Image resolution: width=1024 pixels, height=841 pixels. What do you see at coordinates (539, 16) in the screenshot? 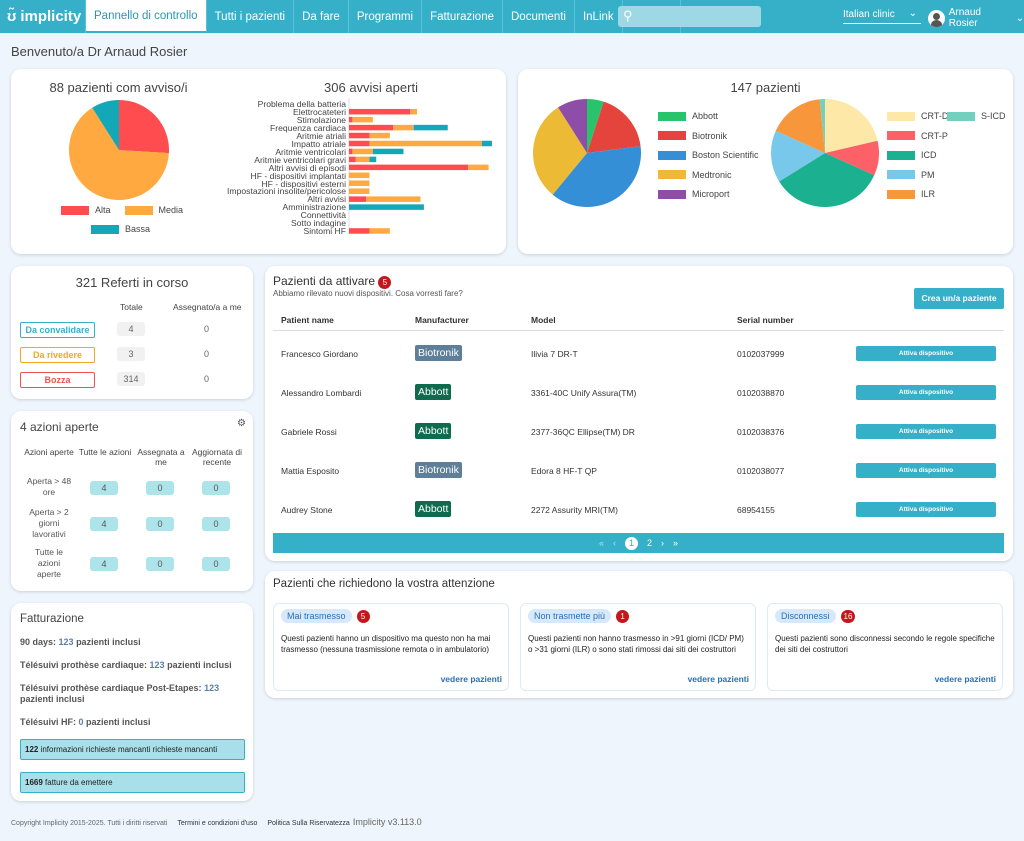
I see `nav-item: Documenti` at bounding box center [539, 16].